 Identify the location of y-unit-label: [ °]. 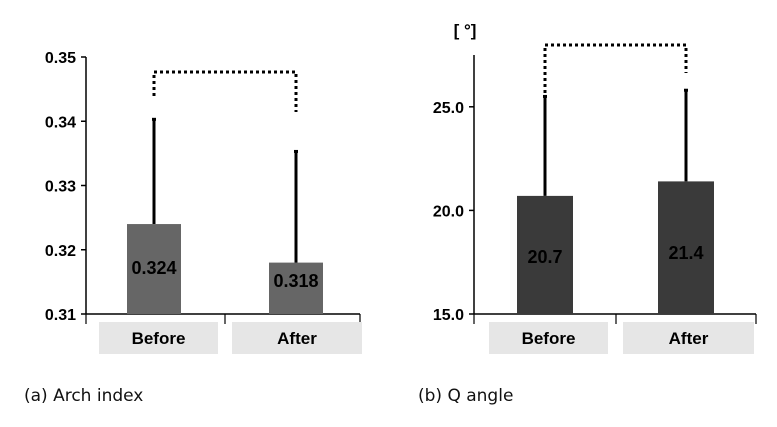
(465, 30).